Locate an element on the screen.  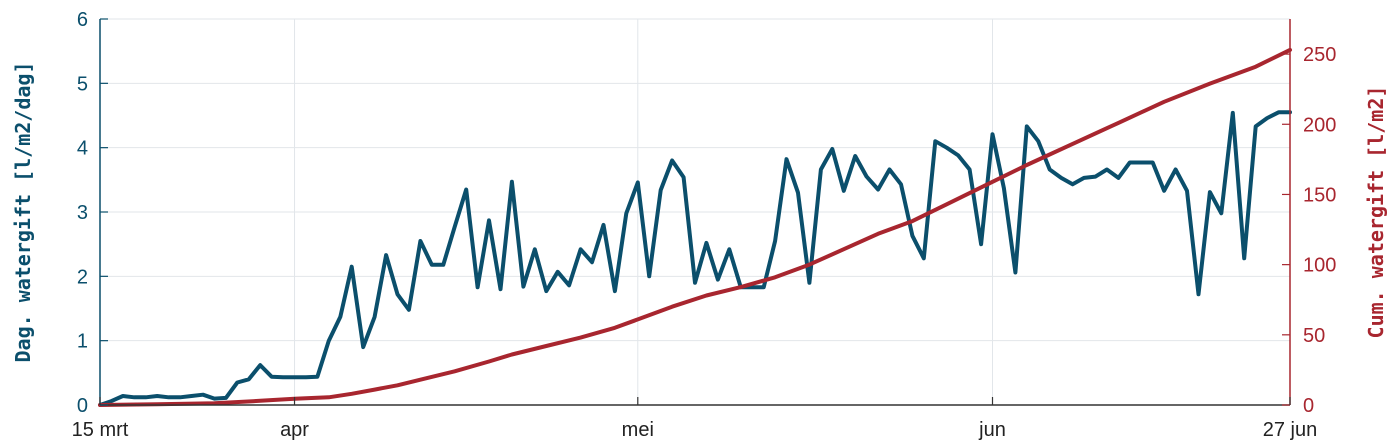
y-left-tick-label: 4 is located at coordinates (82, 149).